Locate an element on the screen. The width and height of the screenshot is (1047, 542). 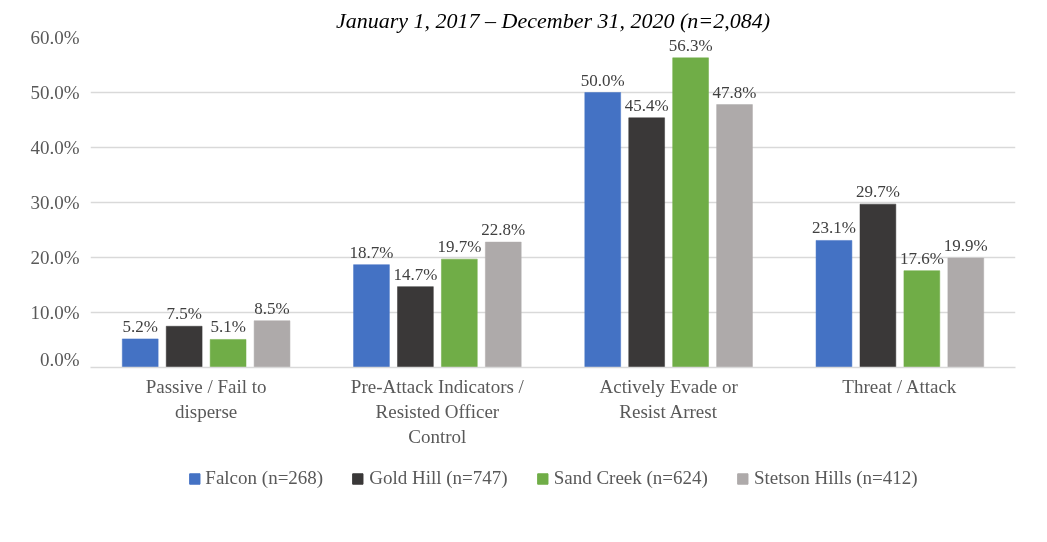
data-label: 45.4% is located at coordinates (646, 105).